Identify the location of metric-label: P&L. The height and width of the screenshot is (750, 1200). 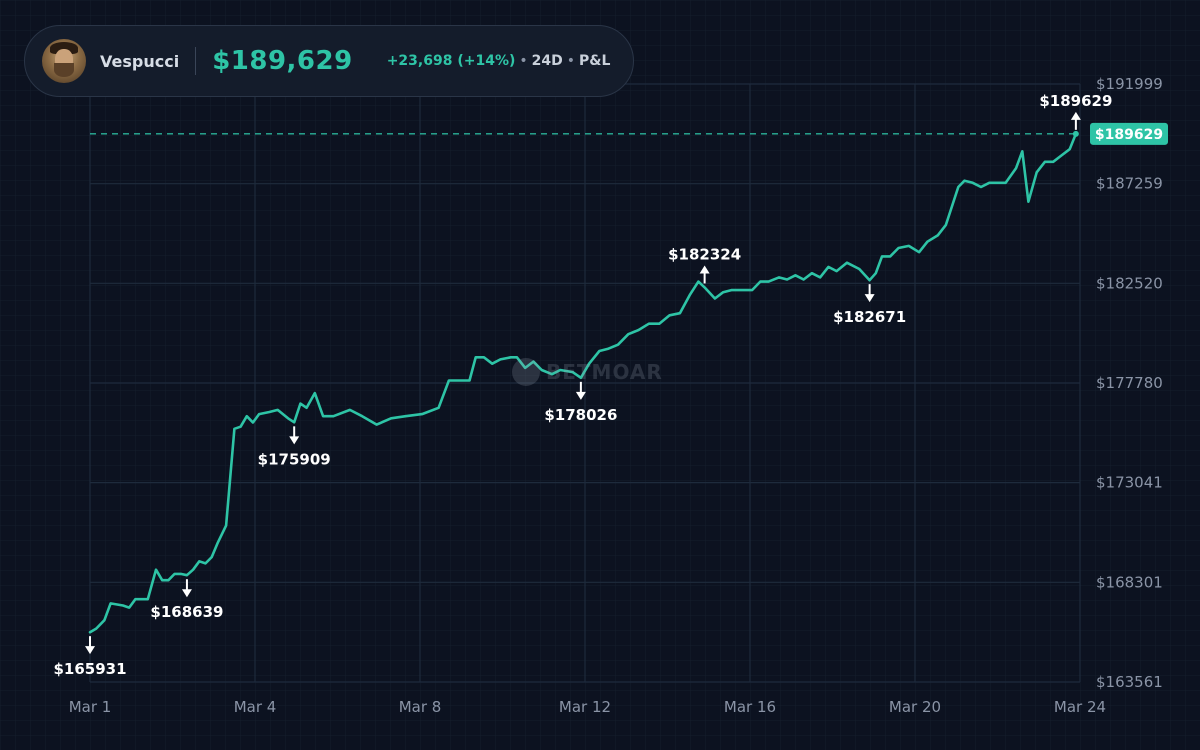
(595, 61).